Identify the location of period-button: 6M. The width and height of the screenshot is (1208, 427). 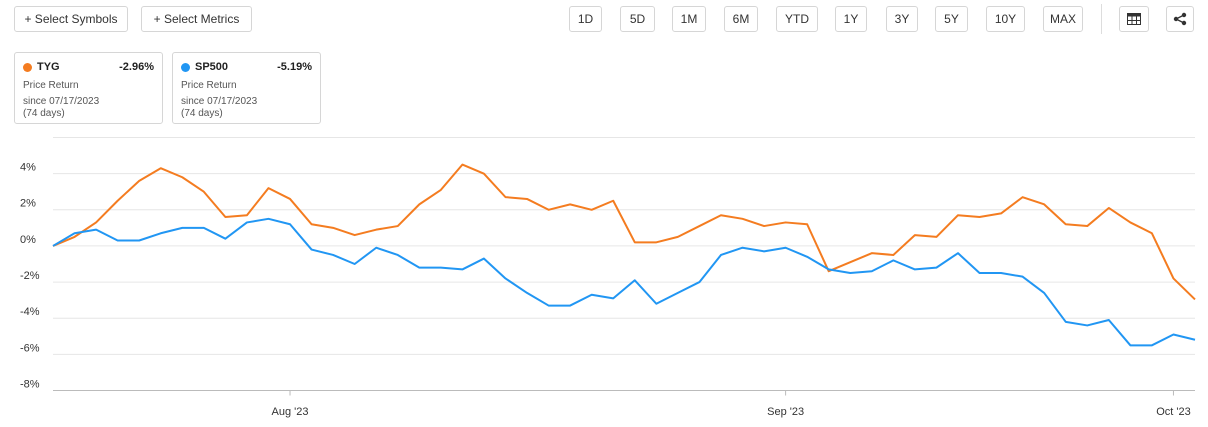
(741, 19).